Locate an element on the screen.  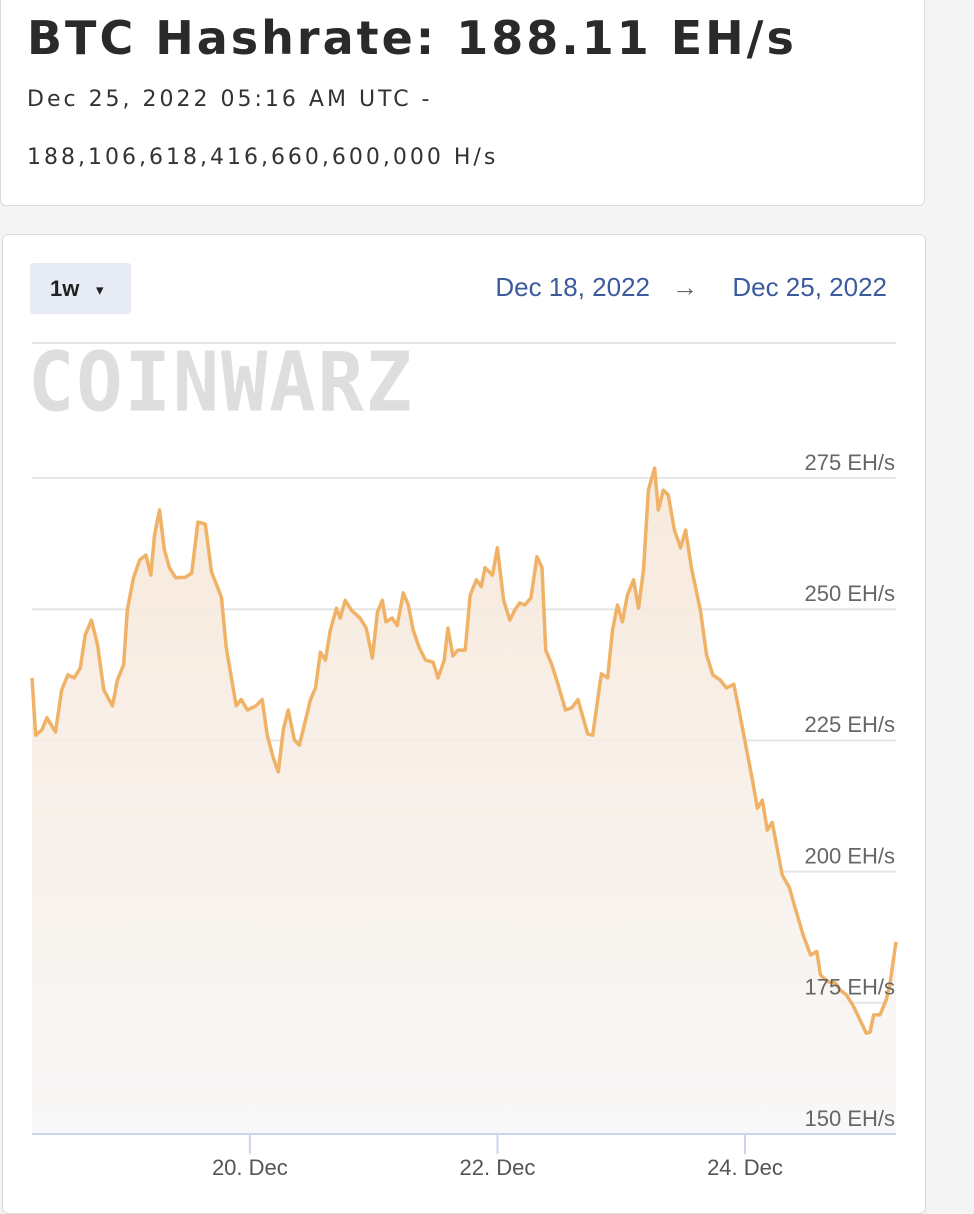
range-button-label: 1w is located at coordinates (65, 288).